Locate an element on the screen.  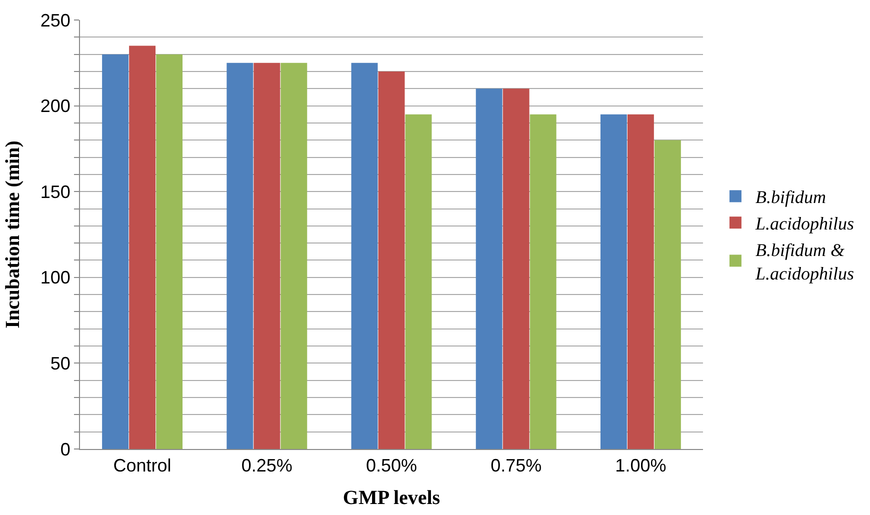
y-tick-label: 0 is located at coordinates (65, 449).